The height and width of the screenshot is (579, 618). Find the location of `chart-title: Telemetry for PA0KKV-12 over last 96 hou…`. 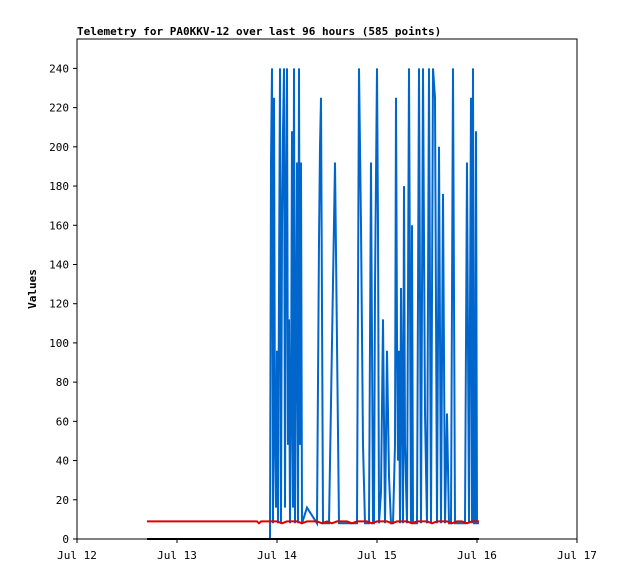

chart-title: Telemetry for PA0KKV-12 over last 96 hou… is located at coordinates (259, 31).